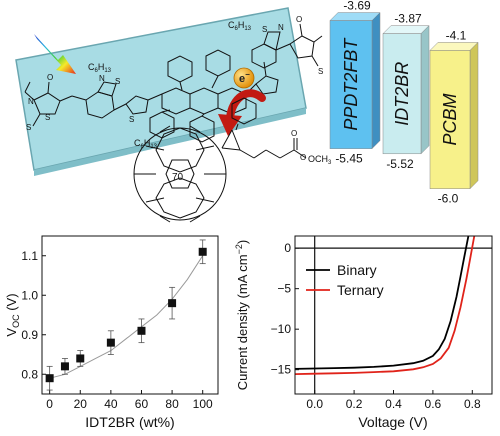 The width and height of the screenshot is (500, 436). What do you see at coordinates (393, 404) in the screenshot?
I see `jv-x-tick-label: 0.4` at bounding box center [393, 404].